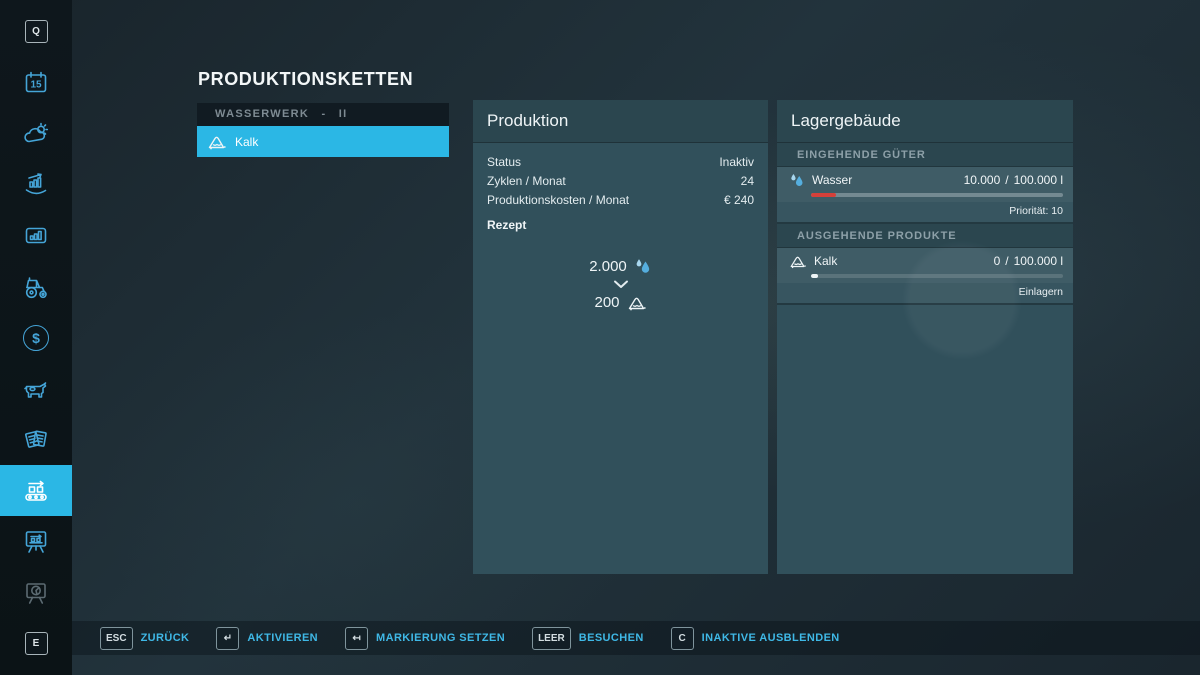 The image size is (1200, 675). Describe the element at coordinates (306, 79) in the screenshot. I see `page-title: PRODUKTIONSKETTEN` at that location.